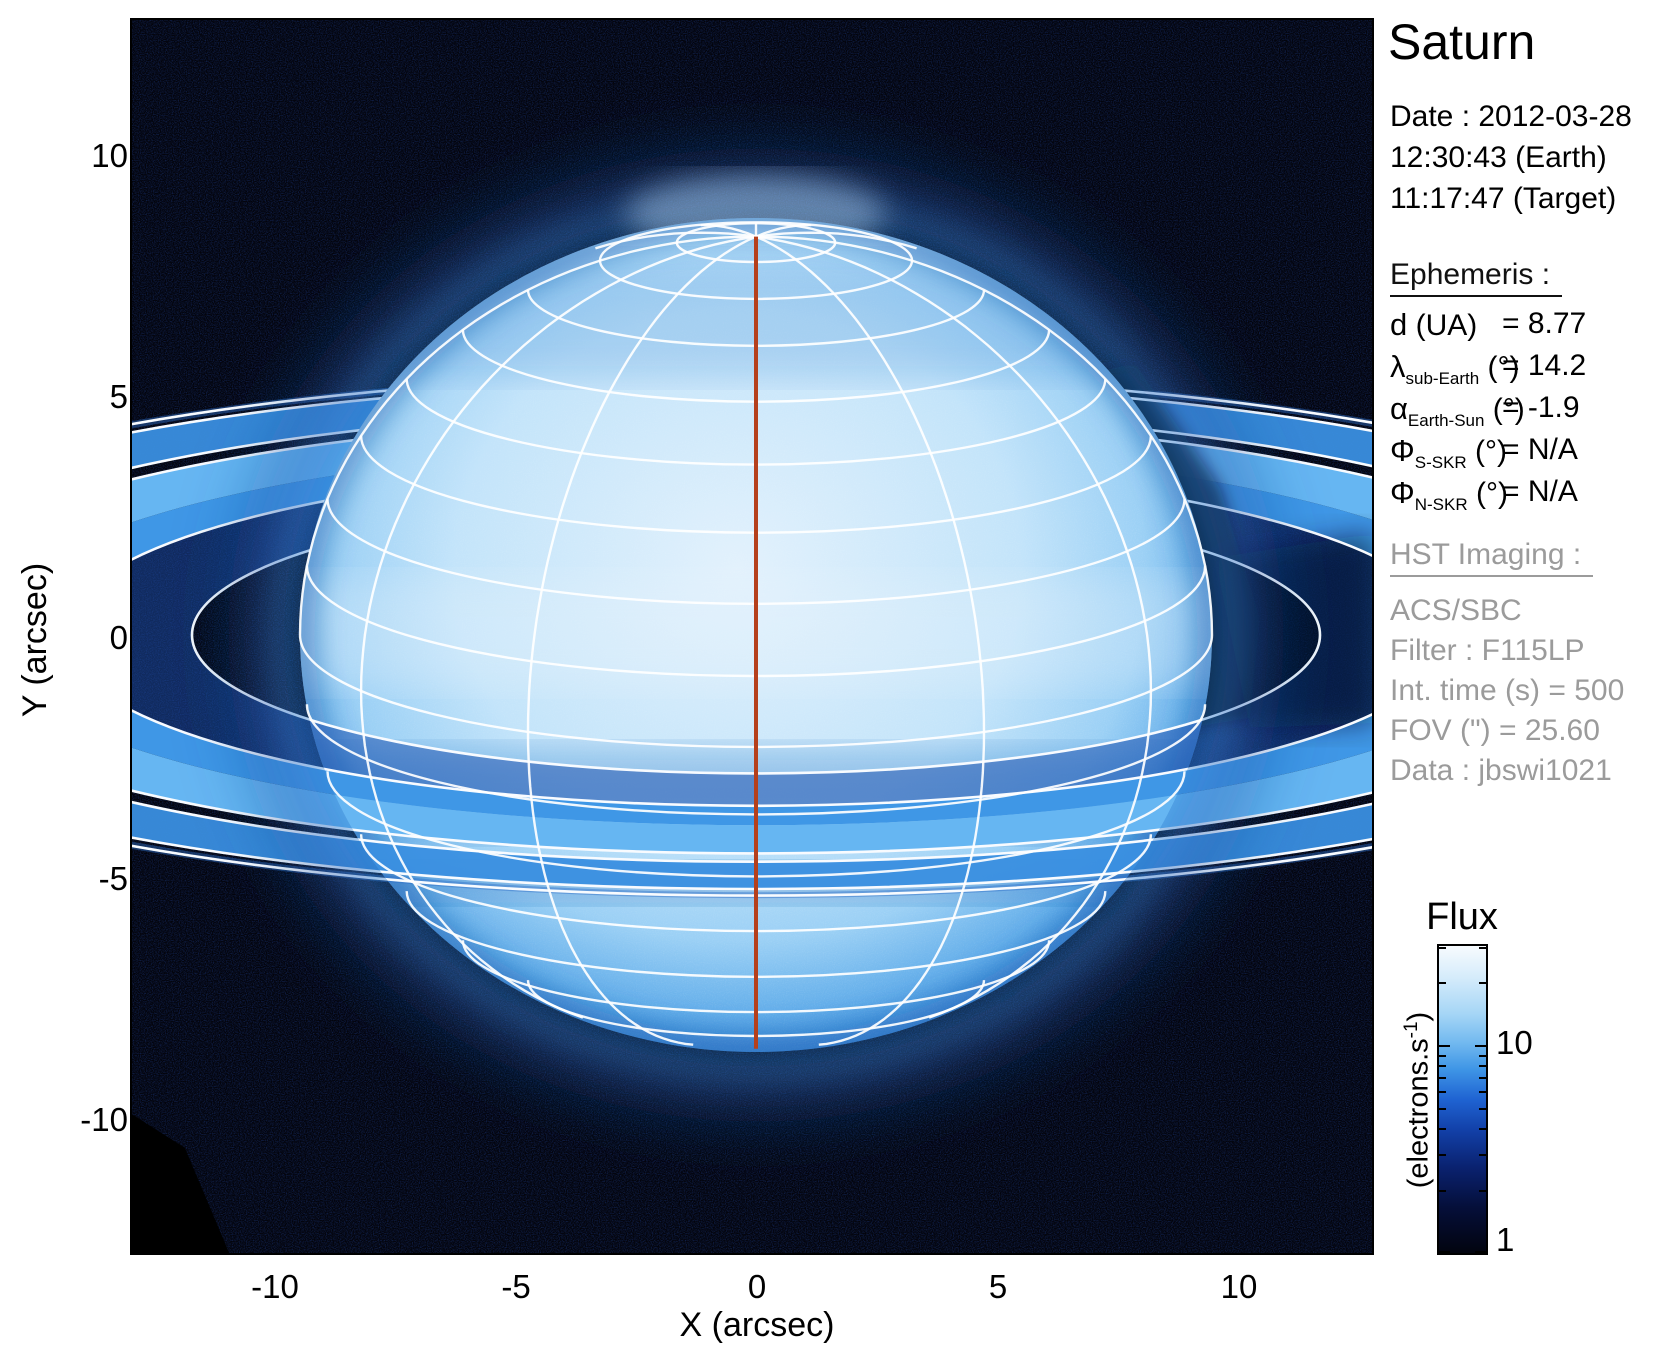  I want to click on hst-filter: Filter : F115LP, so click(1487, 650).